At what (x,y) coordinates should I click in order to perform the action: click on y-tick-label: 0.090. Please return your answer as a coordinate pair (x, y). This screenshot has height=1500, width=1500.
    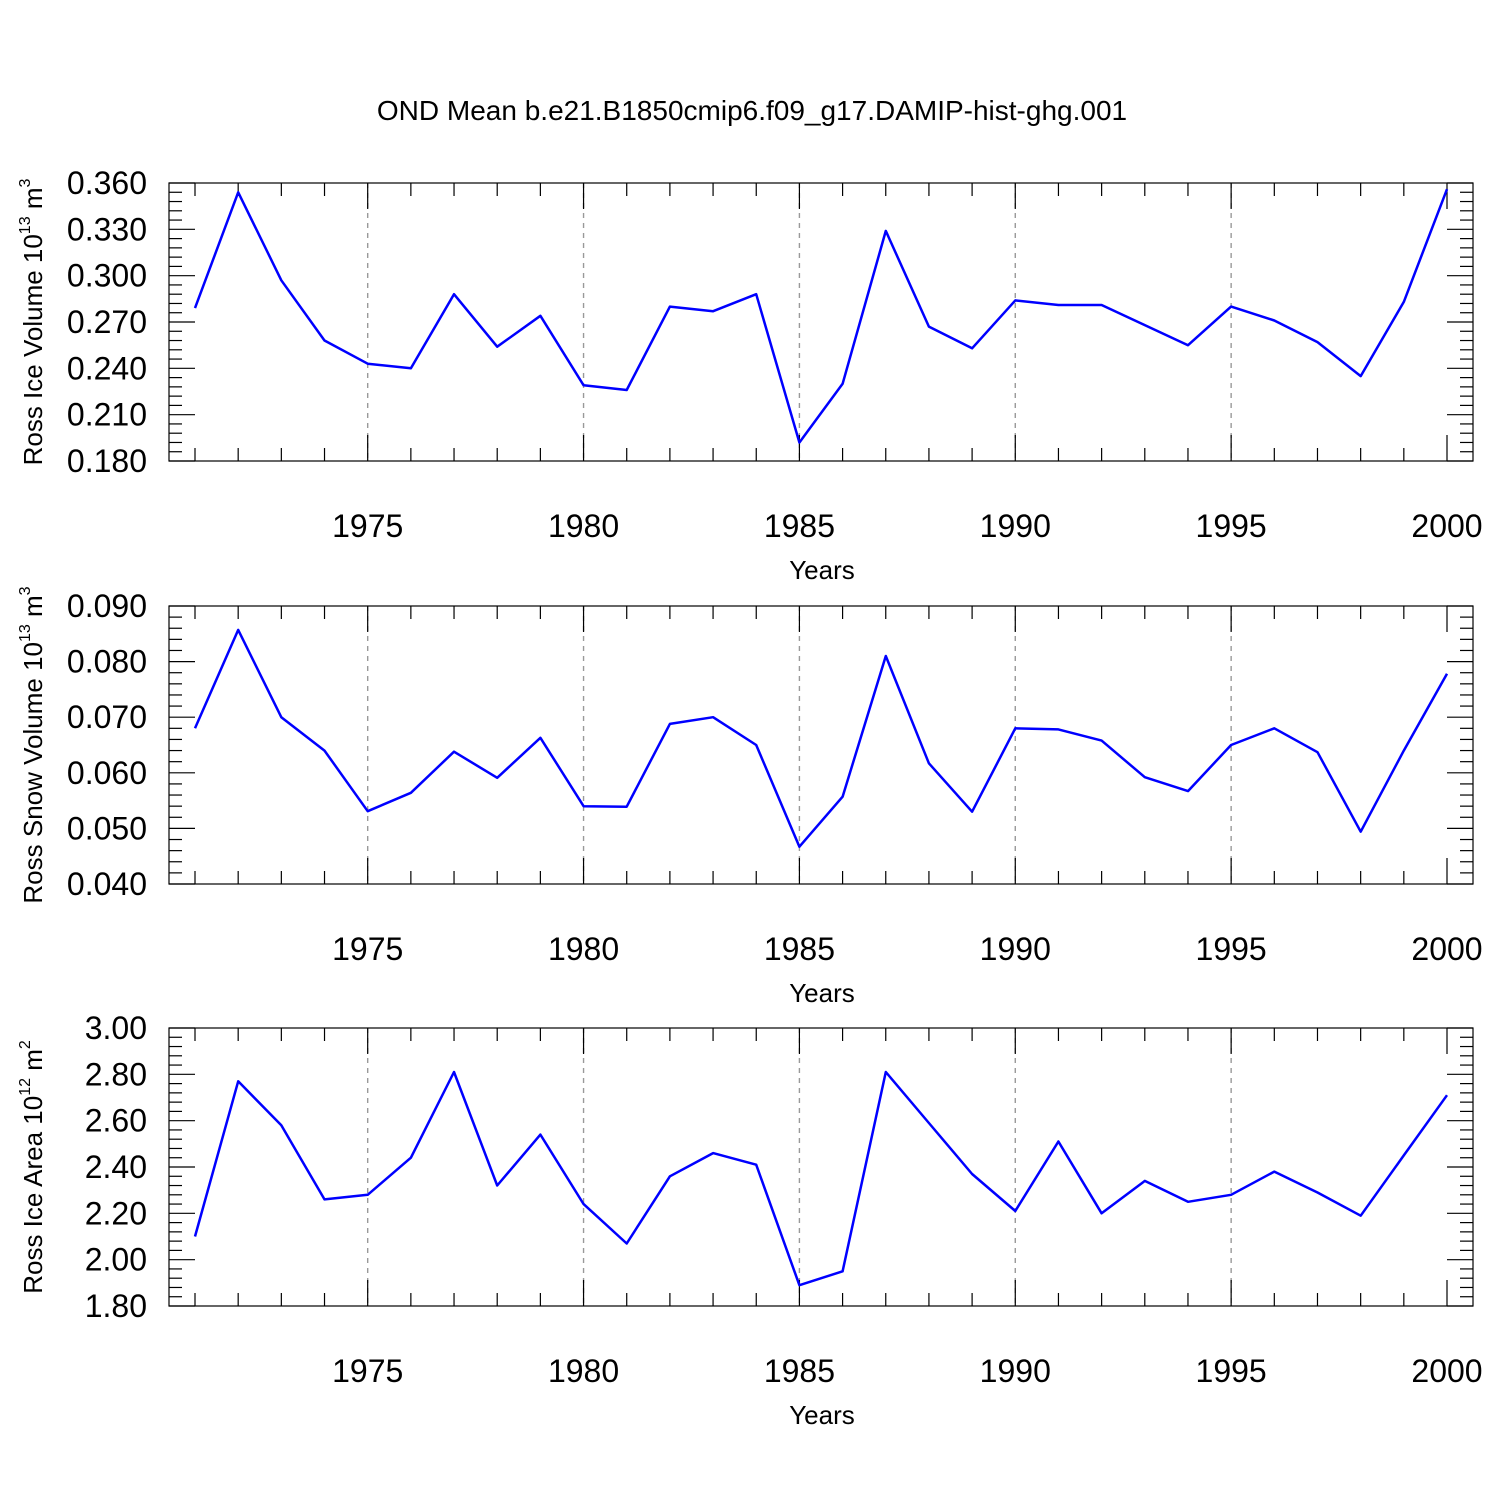
    Looking at the image, I should click on (107, 606).